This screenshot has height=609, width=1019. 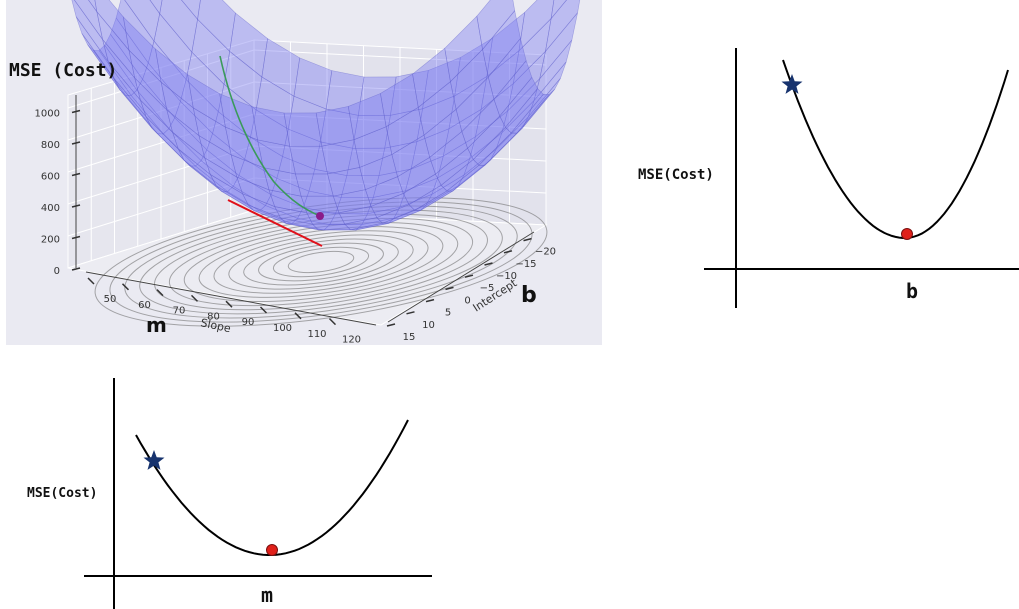 What do you see at coordinates (272, 487) in the screenshot?
I see `m-cost-curve` at bounding box center [272, 487].